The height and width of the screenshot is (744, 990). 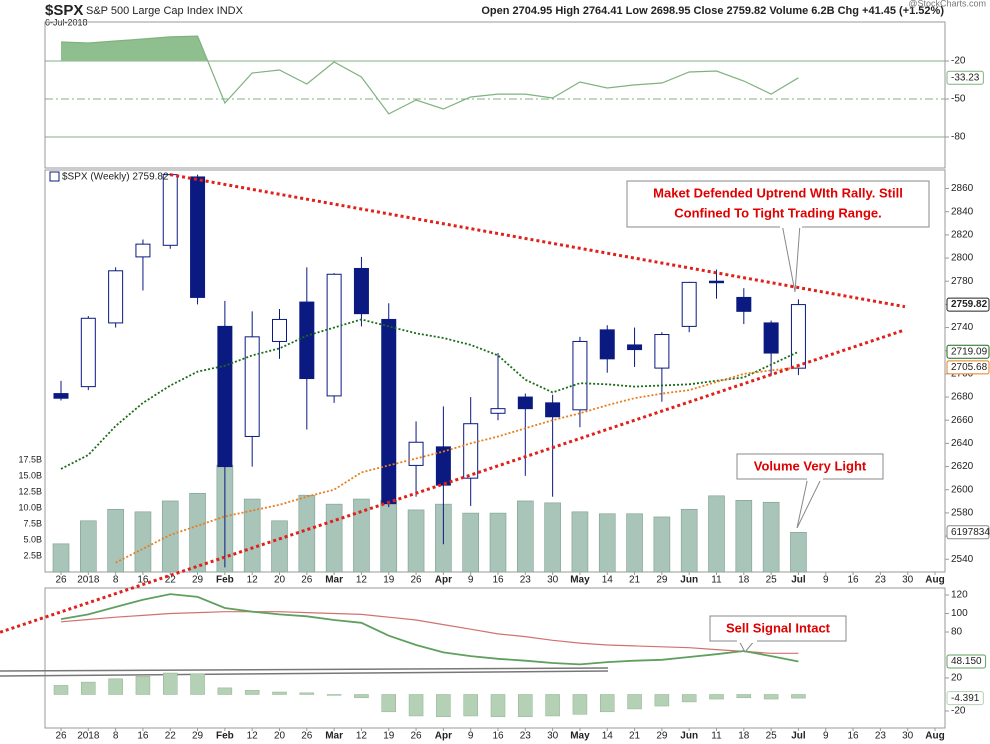 I want to click on x-tick-label: 14, so click(x=608, y=736).